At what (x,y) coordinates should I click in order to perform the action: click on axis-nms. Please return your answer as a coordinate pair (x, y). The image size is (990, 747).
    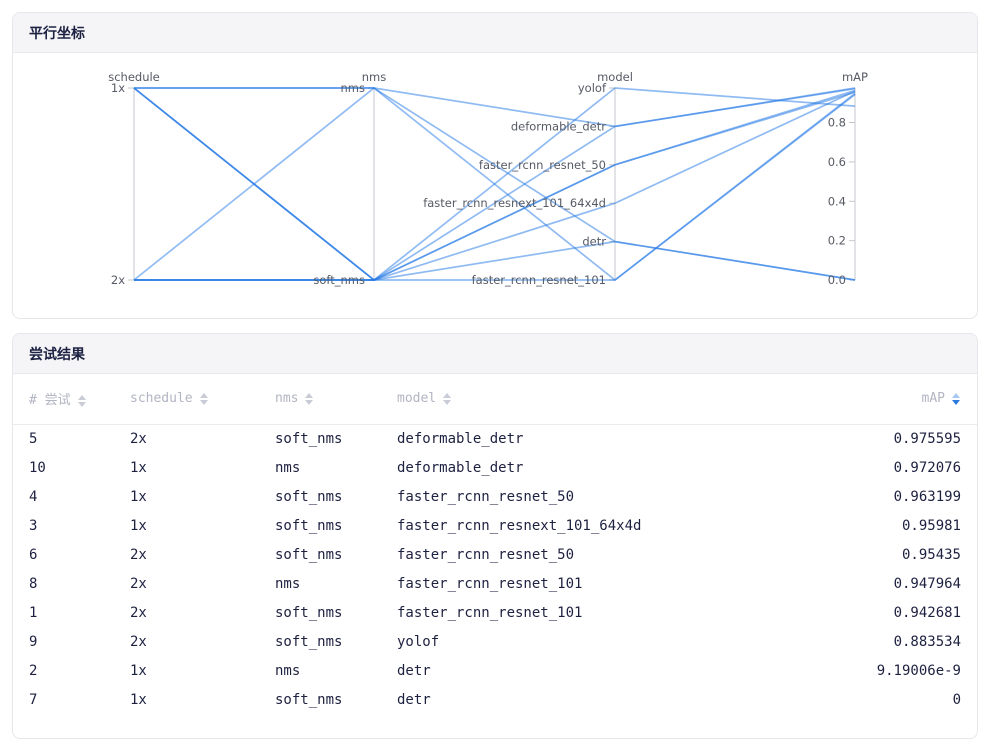
    Looking at the image, I should click on (371, 184).